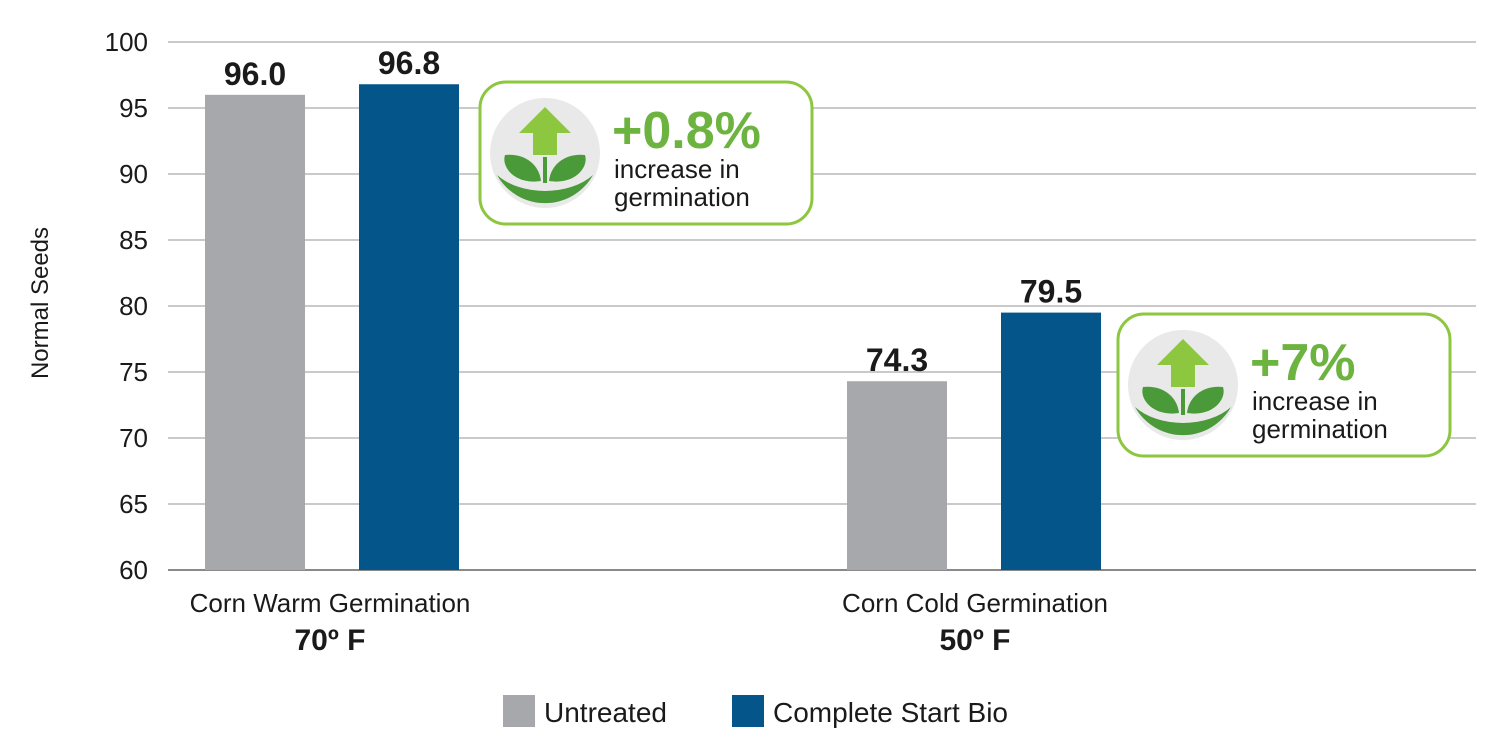 The image size is (1500, 750). I want to click on y-tick-label: 100, so click(126, 42).